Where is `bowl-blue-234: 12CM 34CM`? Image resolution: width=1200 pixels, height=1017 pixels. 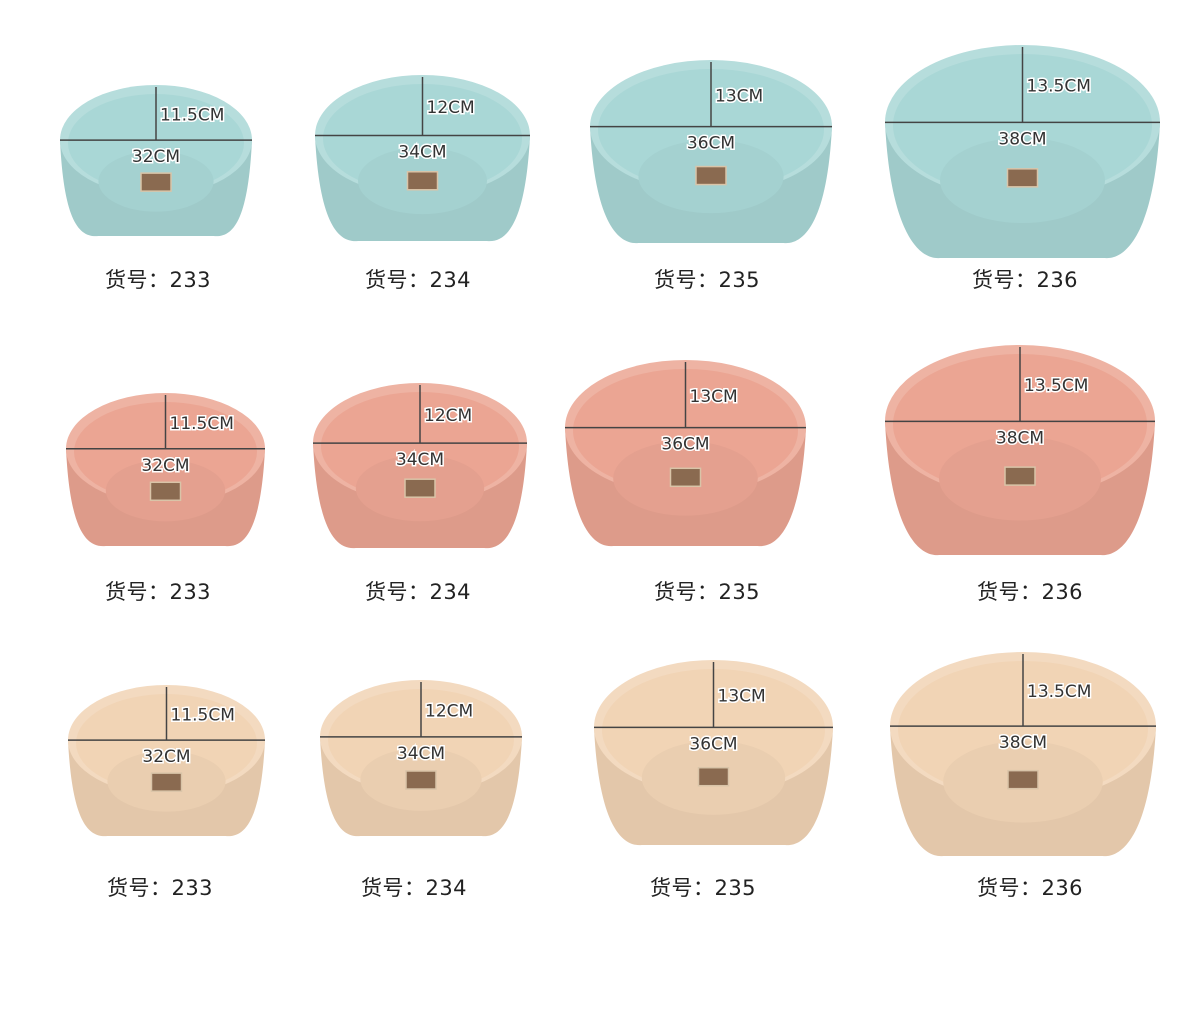 bowl-blue-234: 12CM 34CM is located at coordinates (422, 158).